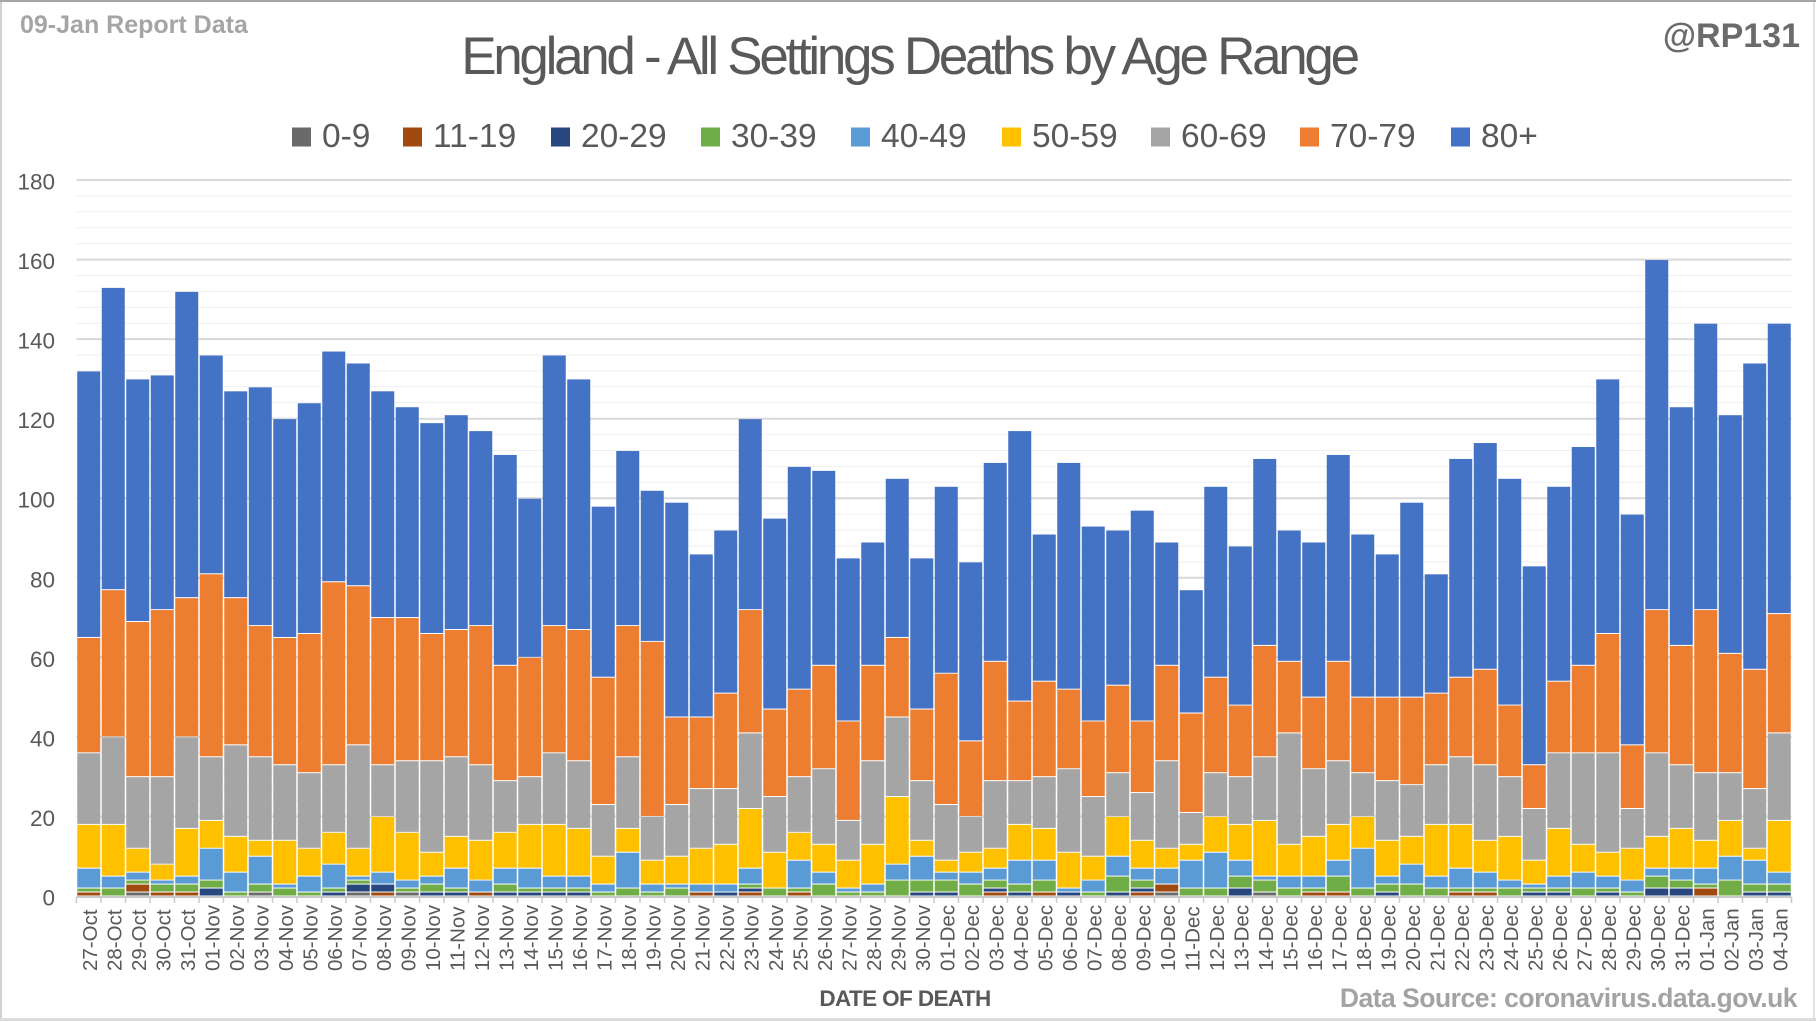  Describe the element at coordinates (776, 937) in the screenshot. I see `svg-text: 24-Nov` at that location.